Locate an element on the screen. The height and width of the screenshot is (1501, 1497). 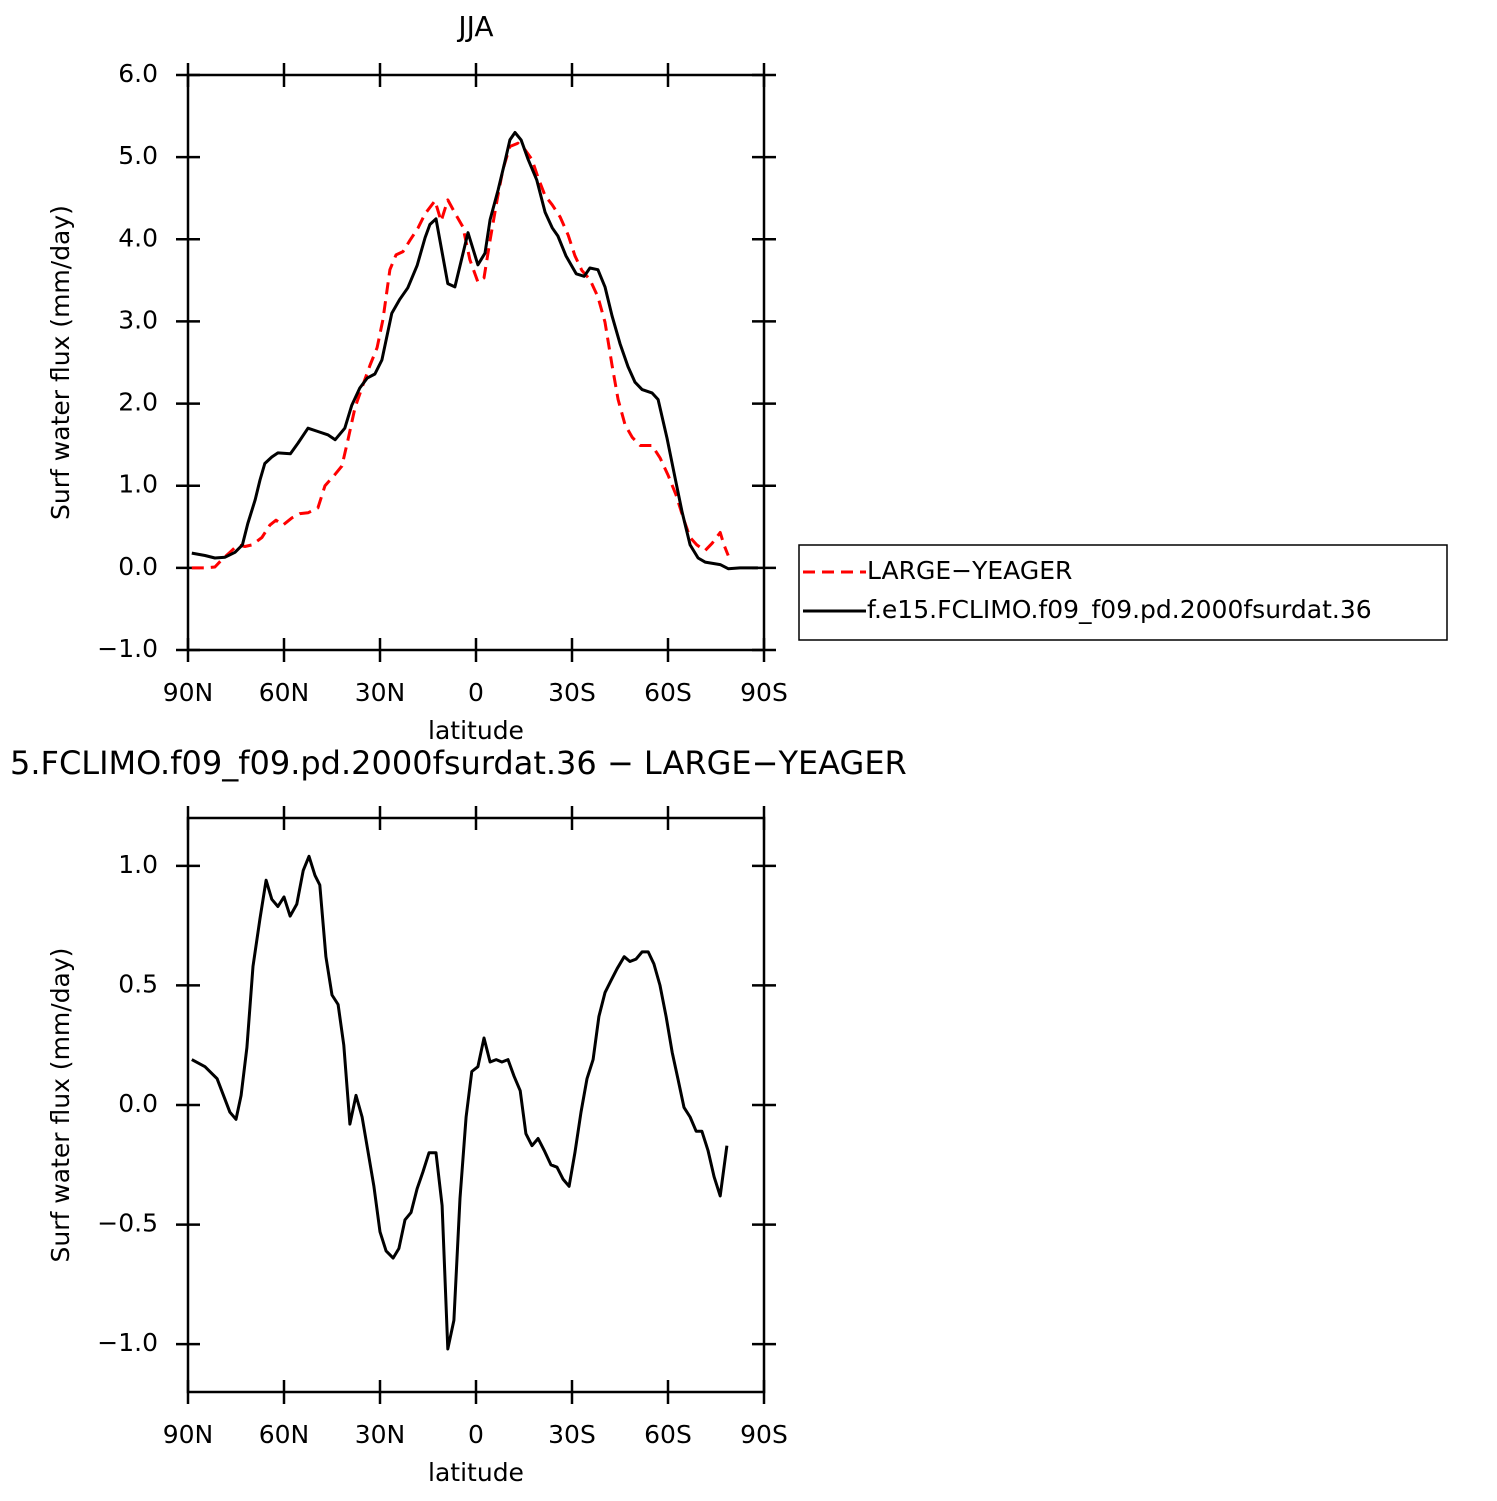
legend-box is located at coordinates (1123, 592).